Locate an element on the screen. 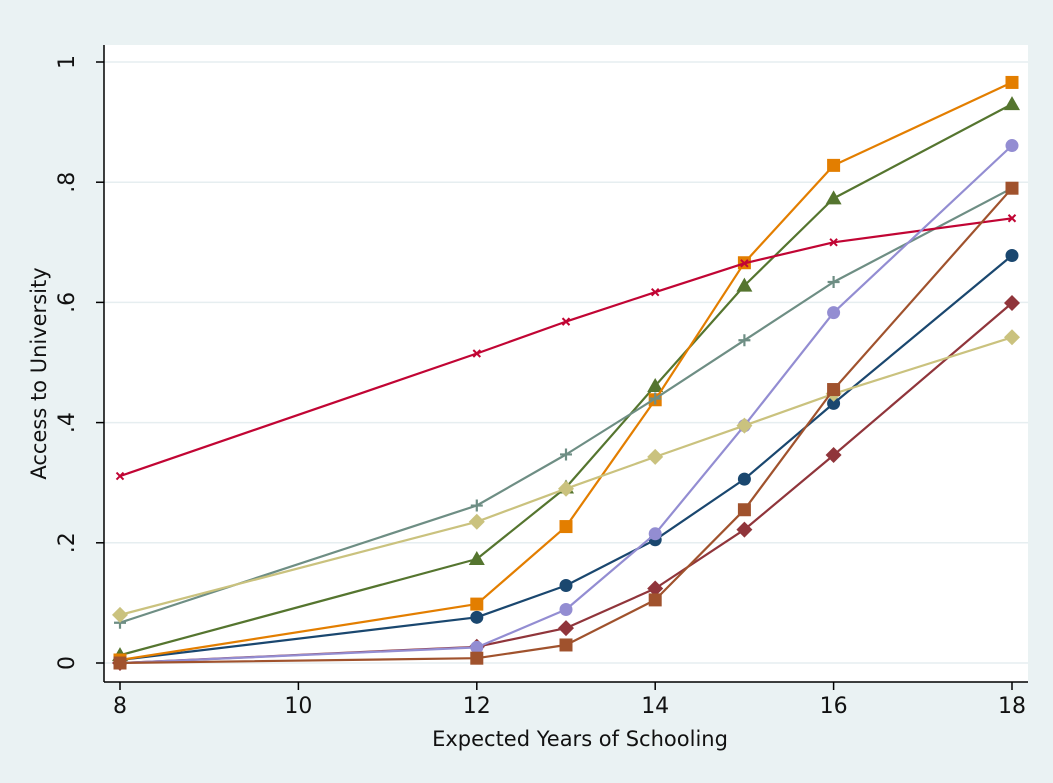  y-tick-label: .8 is located at coordinates (67, 182).